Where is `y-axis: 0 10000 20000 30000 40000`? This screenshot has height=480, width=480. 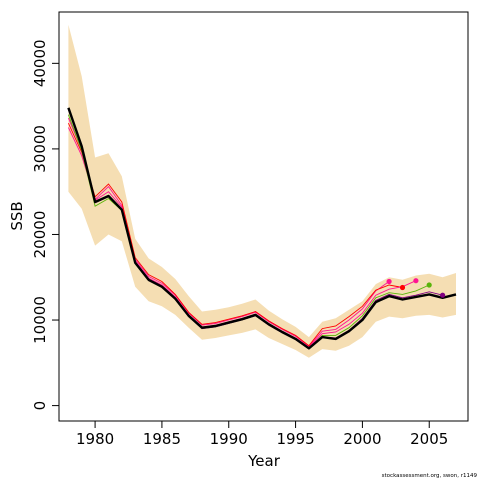
y-axis: 0 10000 20000 30000 40000 is located at coordinates (45, 224).